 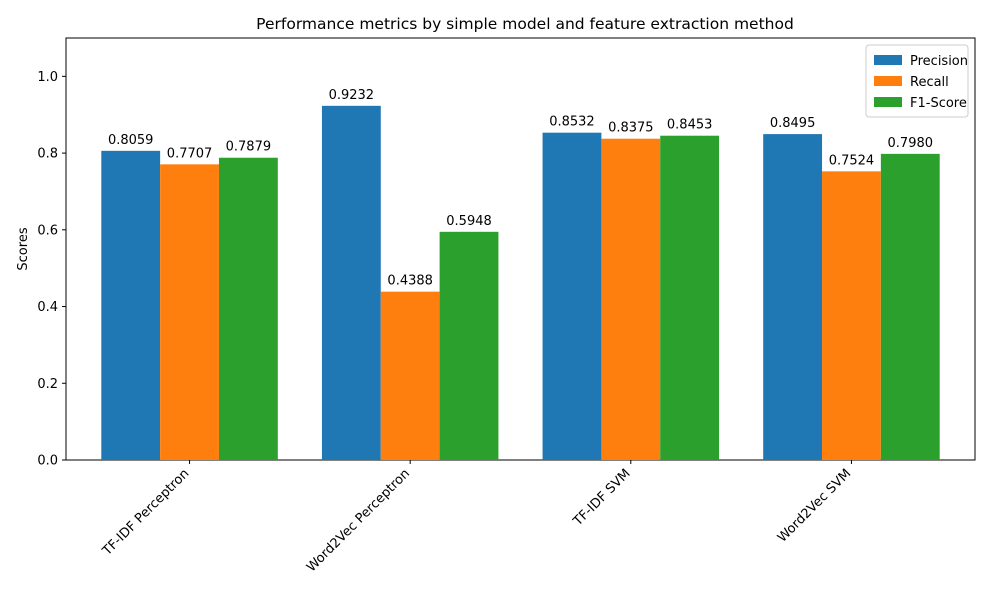 I want to click on legend-label-2: F1-Score, so click(x=938, y=103).